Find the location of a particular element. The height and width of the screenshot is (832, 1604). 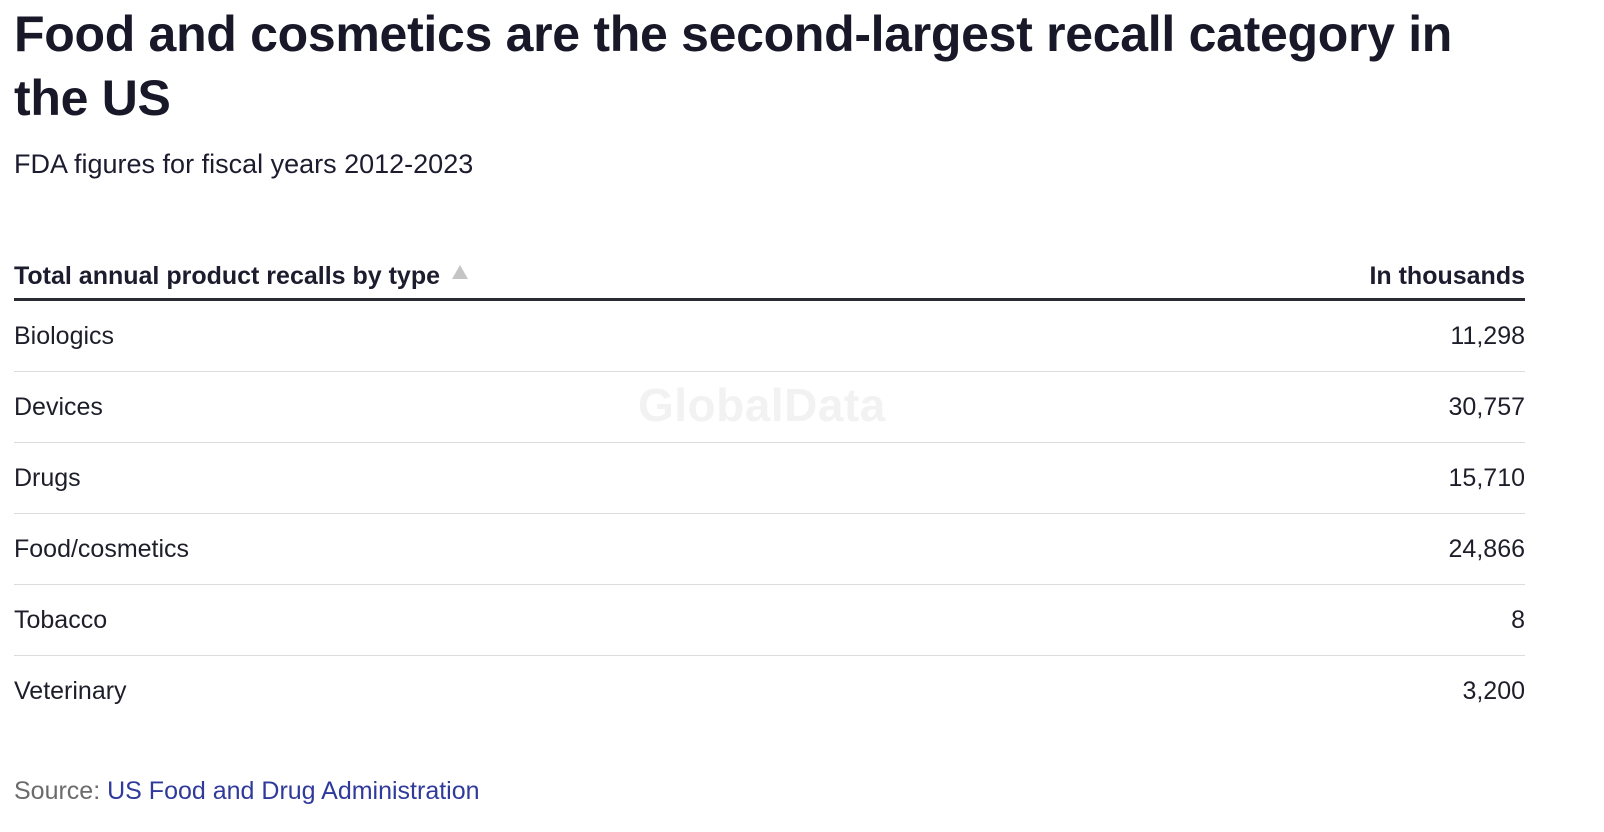

table-row: Biologics 11,298 is located at coordinates (769, 336).